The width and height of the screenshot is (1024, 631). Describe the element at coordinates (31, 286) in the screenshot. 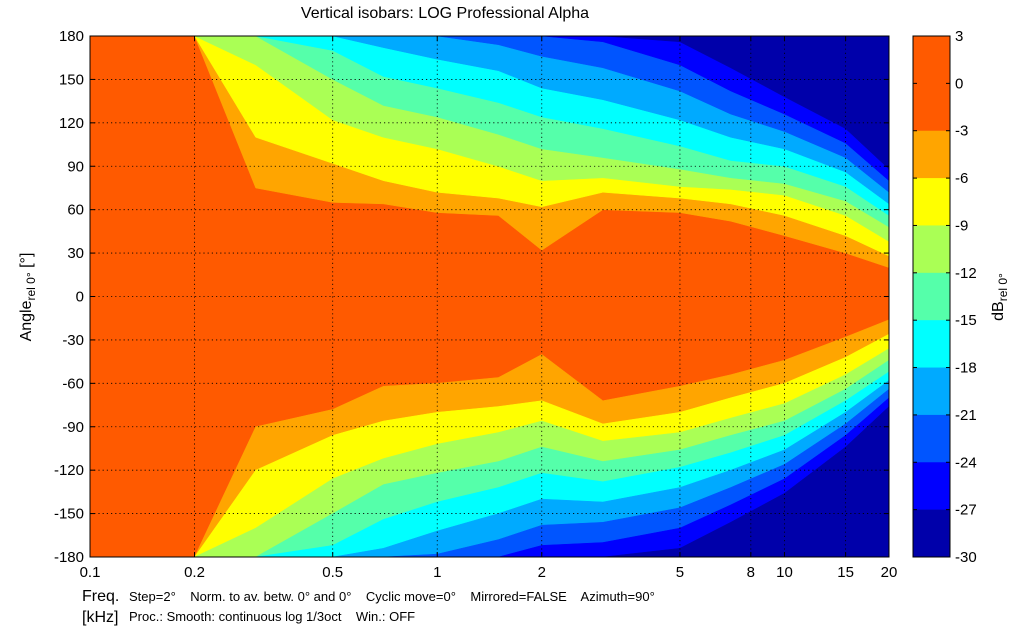

I see `y-axis-label-sub: rel 0°` at that location.